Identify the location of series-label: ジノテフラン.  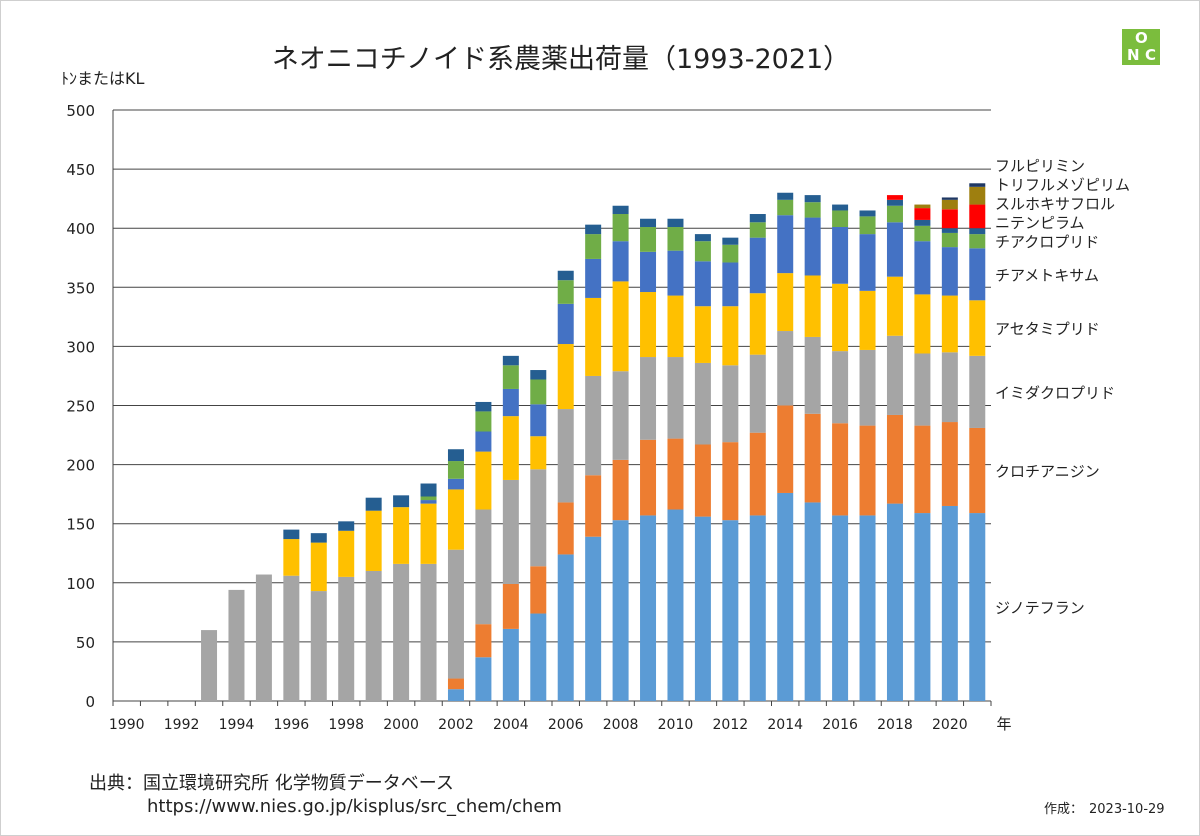
(1040, 608).